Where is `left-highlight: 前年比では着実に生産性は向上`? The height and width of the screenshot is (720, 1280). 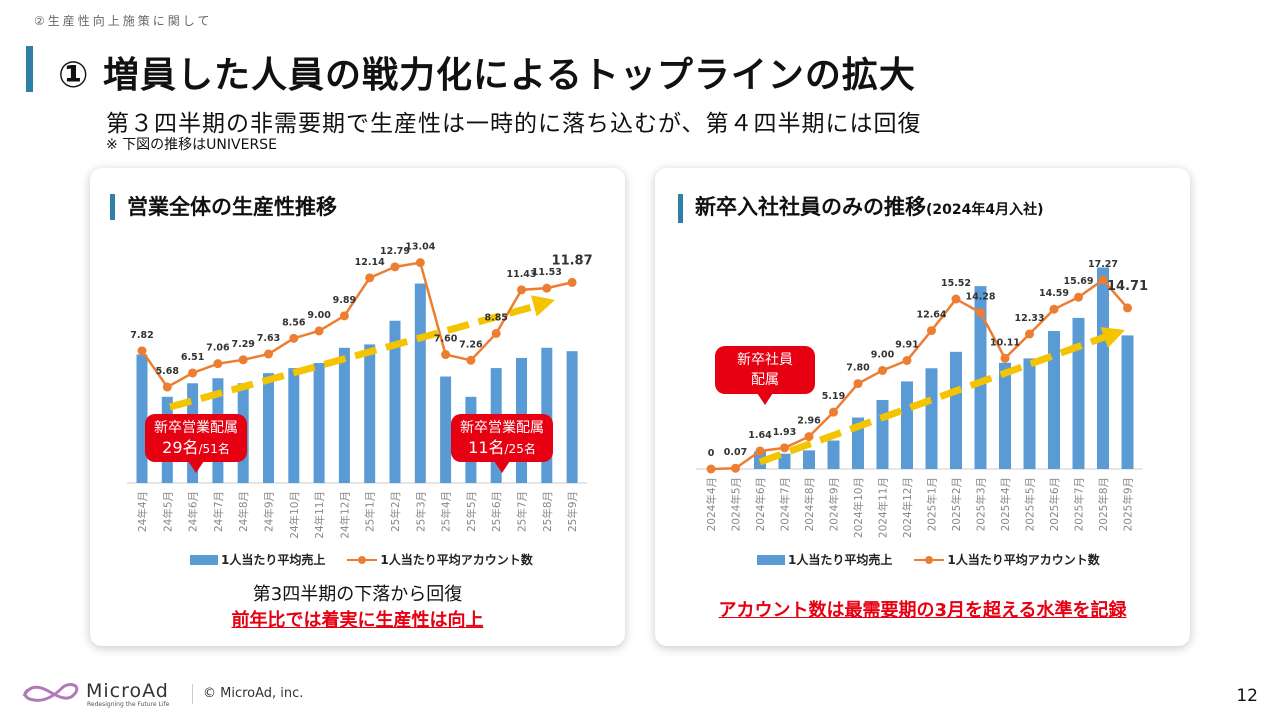 left-highlight: 前年比では着実に生産性は向上 is located at coordinates (357, 620).